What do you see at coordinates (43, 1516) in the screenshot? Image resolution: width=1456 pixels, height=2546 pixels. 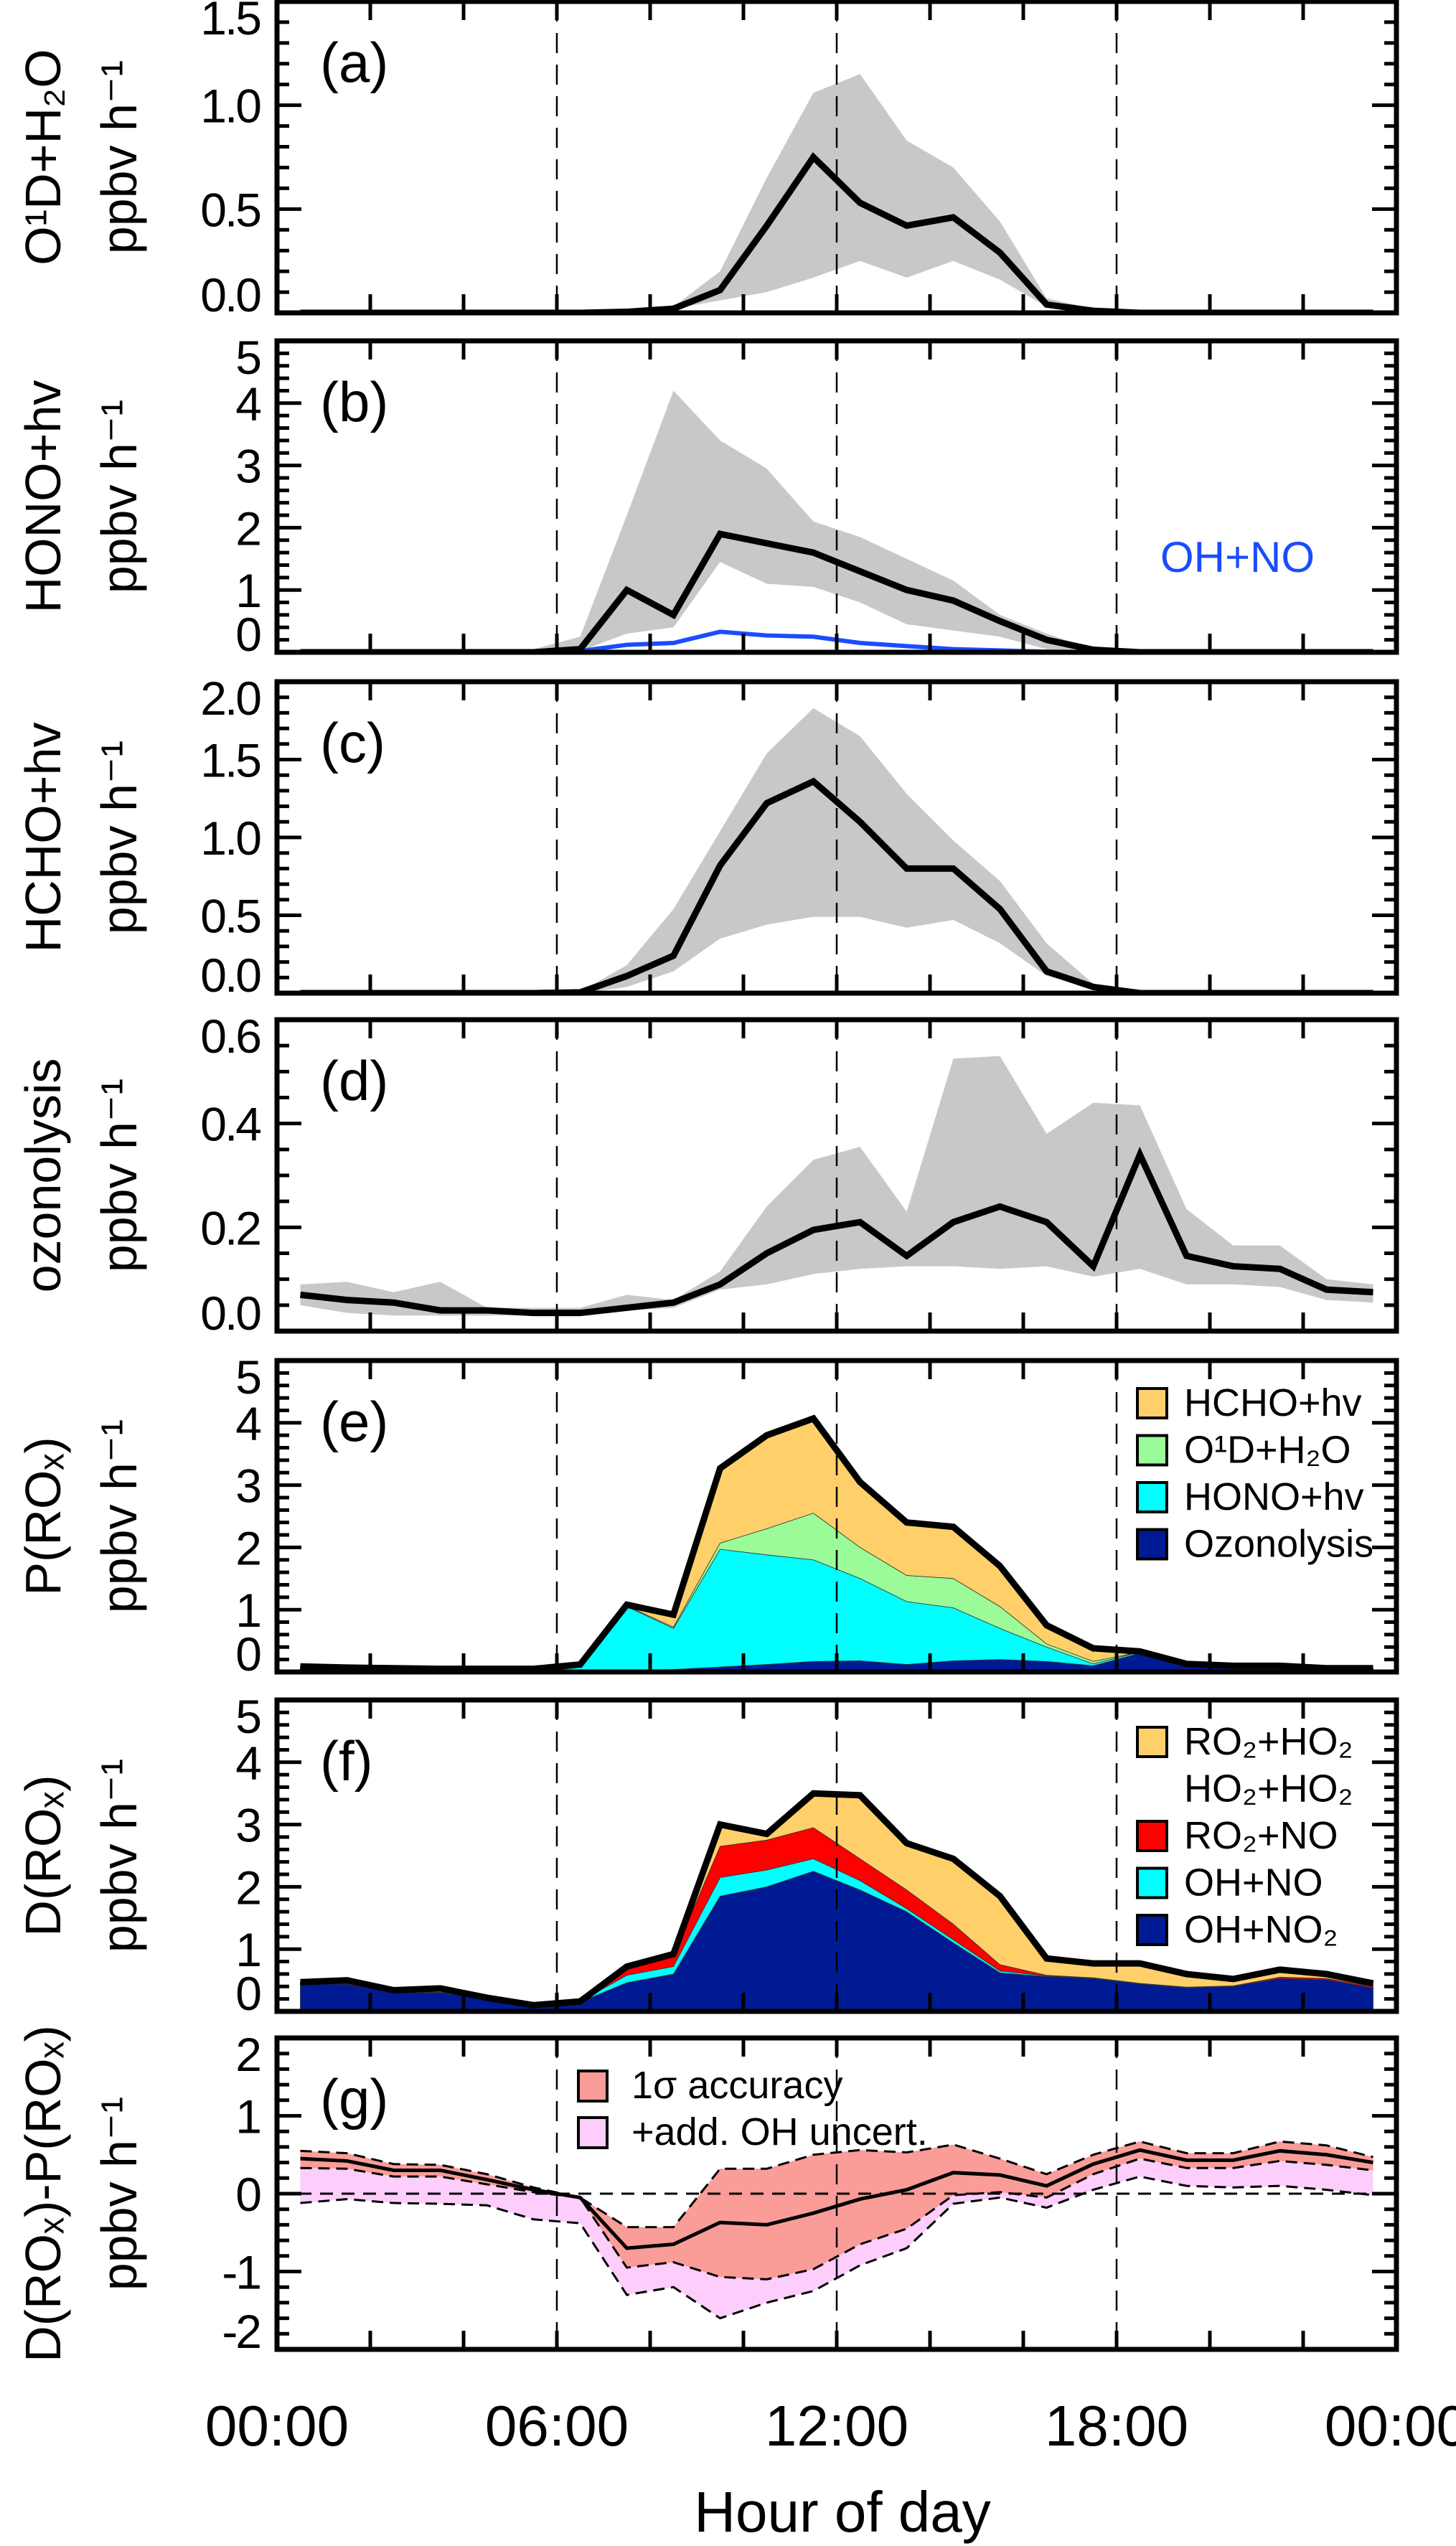 I see `y-axis-title: P(ROₓ)` at bounding box center [43, 1516].